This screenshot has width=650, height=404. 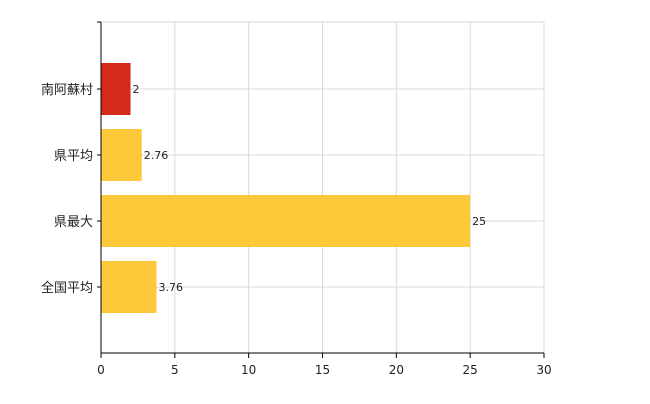 What do you see at coordinates (171, 287) in the screenshot?
I see `data-label: 3.76` at bounding box center [171, 287].